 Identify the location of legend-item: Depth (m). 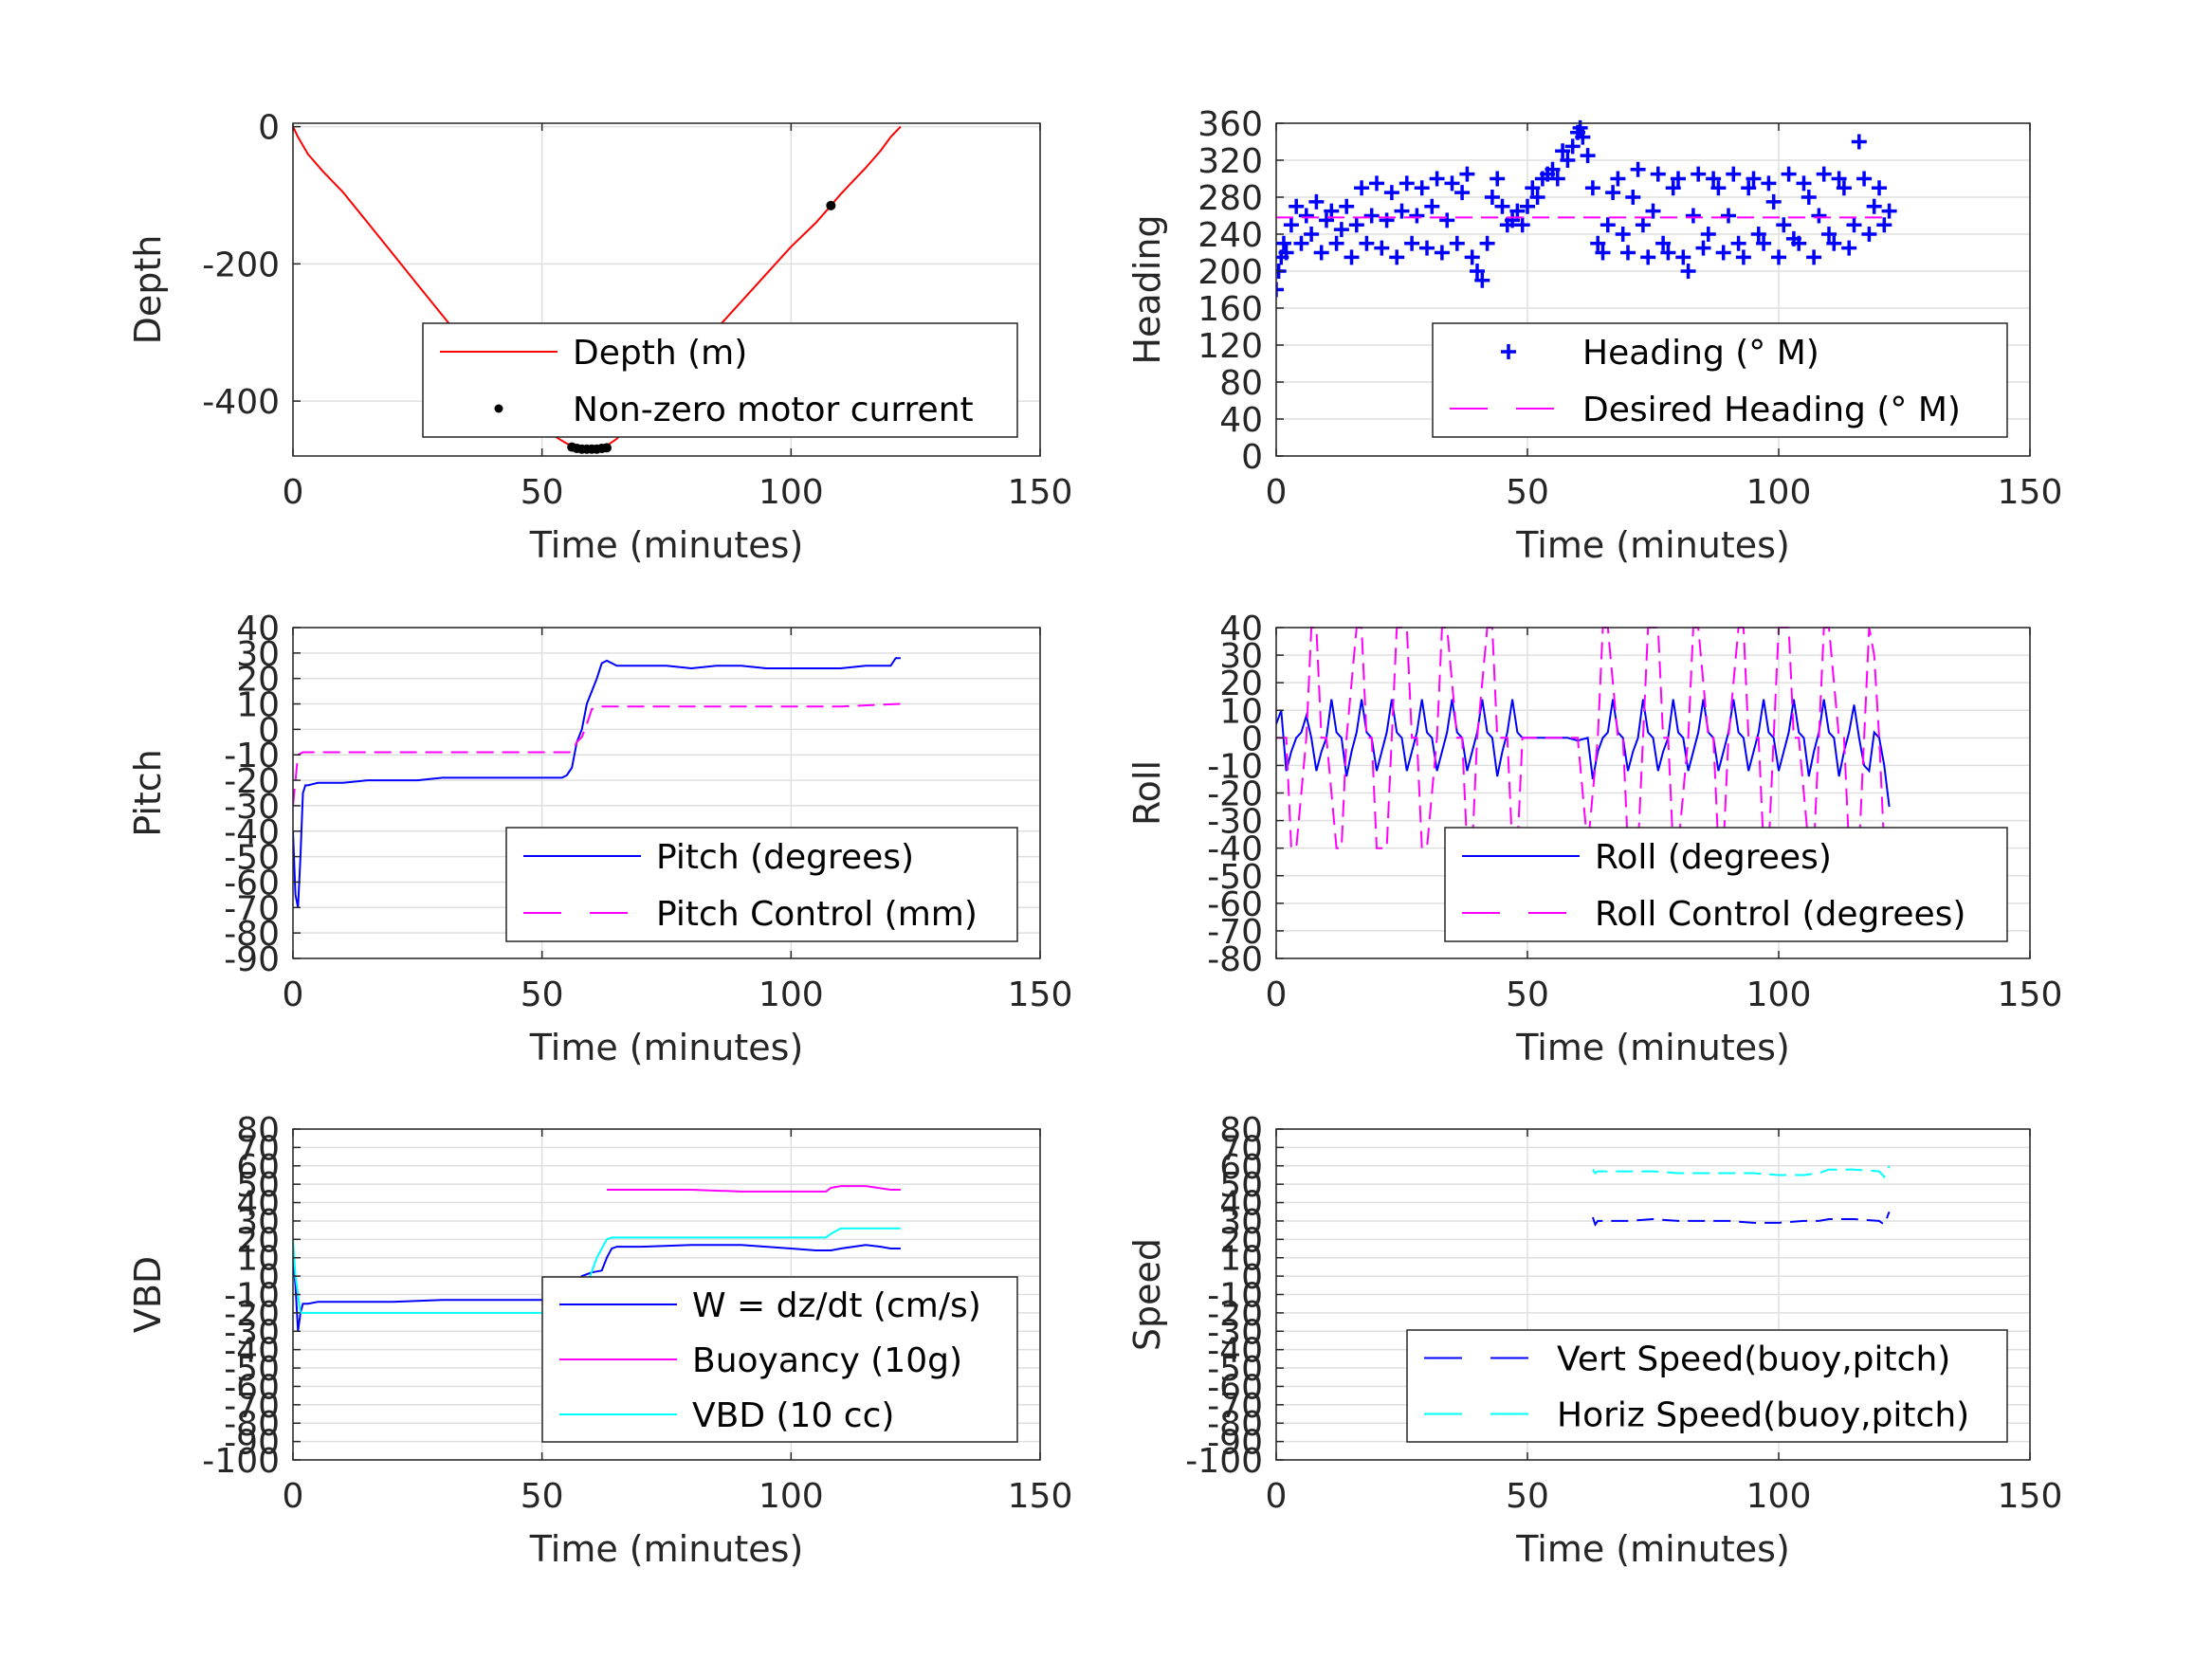
(593, 353).